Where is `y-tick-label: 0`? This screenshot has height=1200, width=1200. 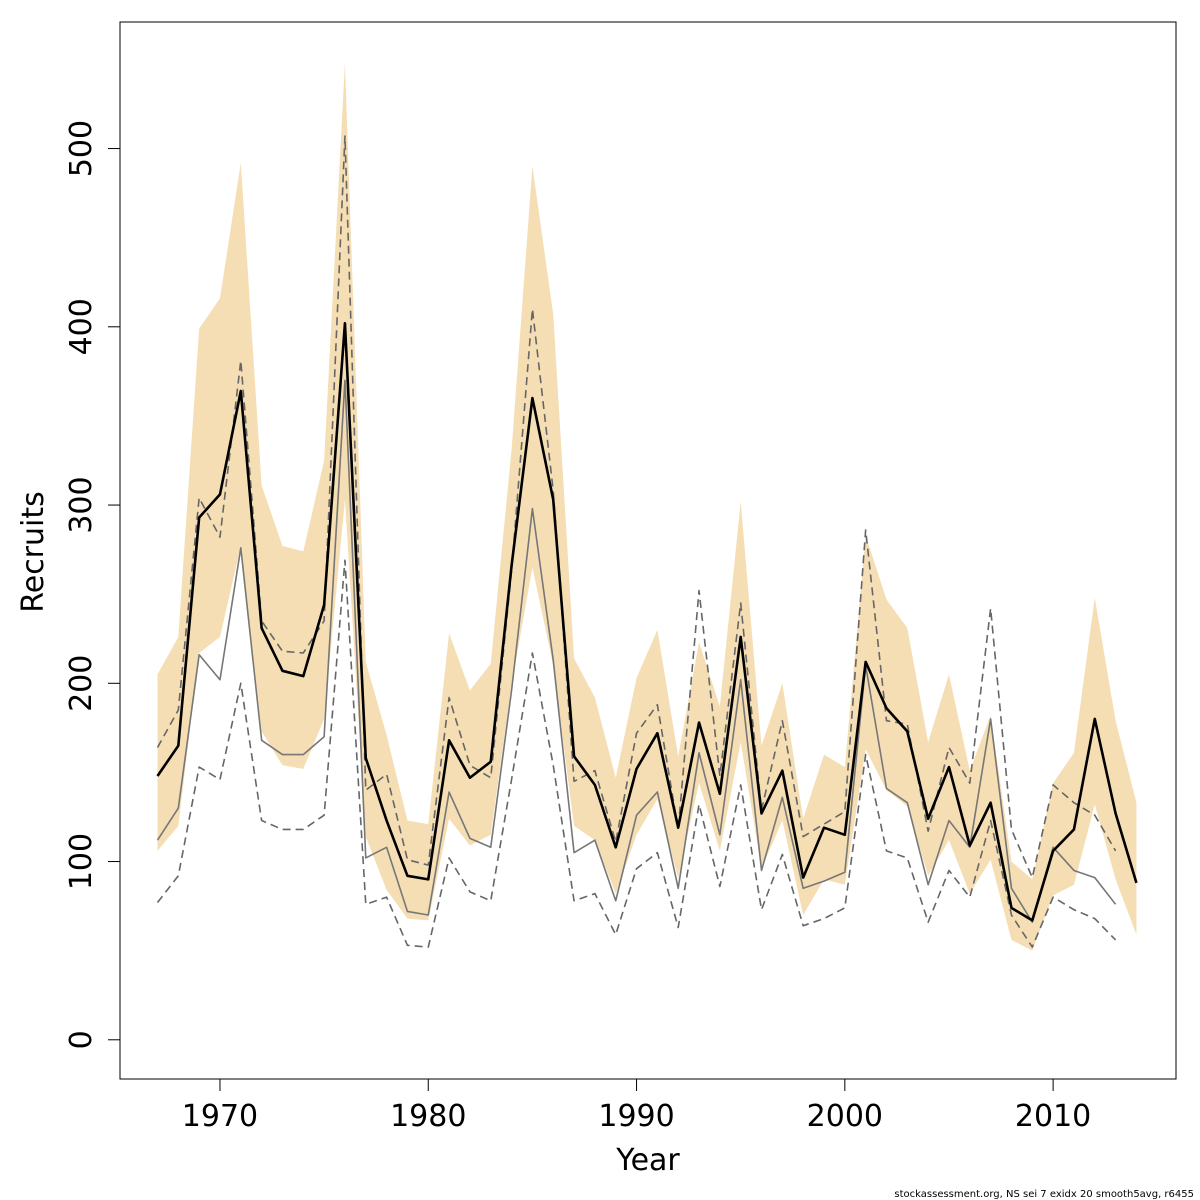 y-tick-label: 0 is located at coordinates (81, 1039).